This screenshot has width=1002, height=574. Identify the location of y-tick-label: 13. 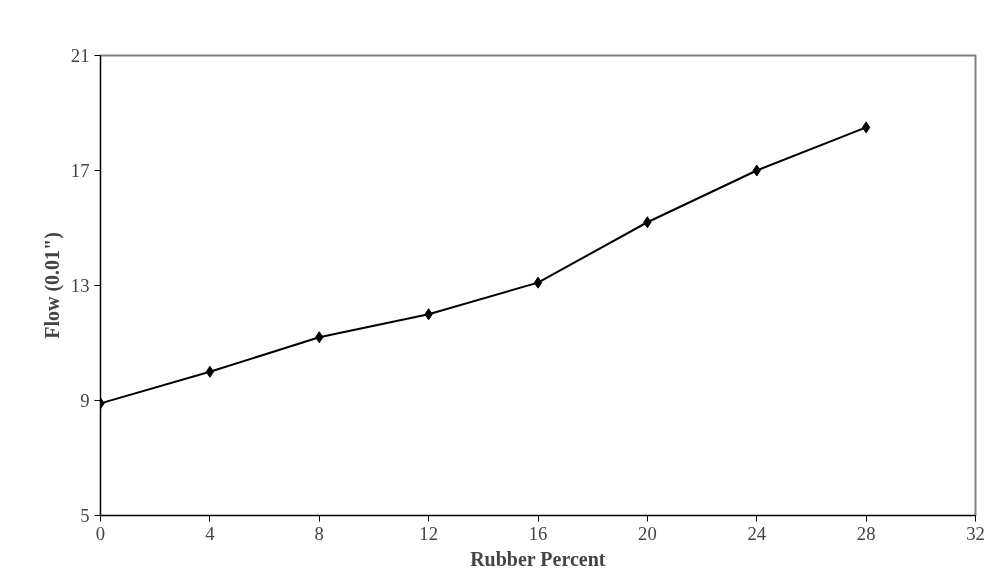
(80, 285).